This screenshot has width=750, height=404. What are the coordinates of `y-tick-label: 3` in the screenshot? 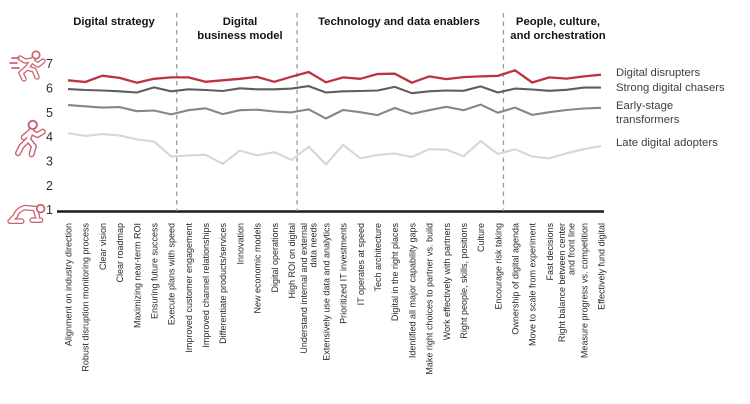 It's located at (49, 162).